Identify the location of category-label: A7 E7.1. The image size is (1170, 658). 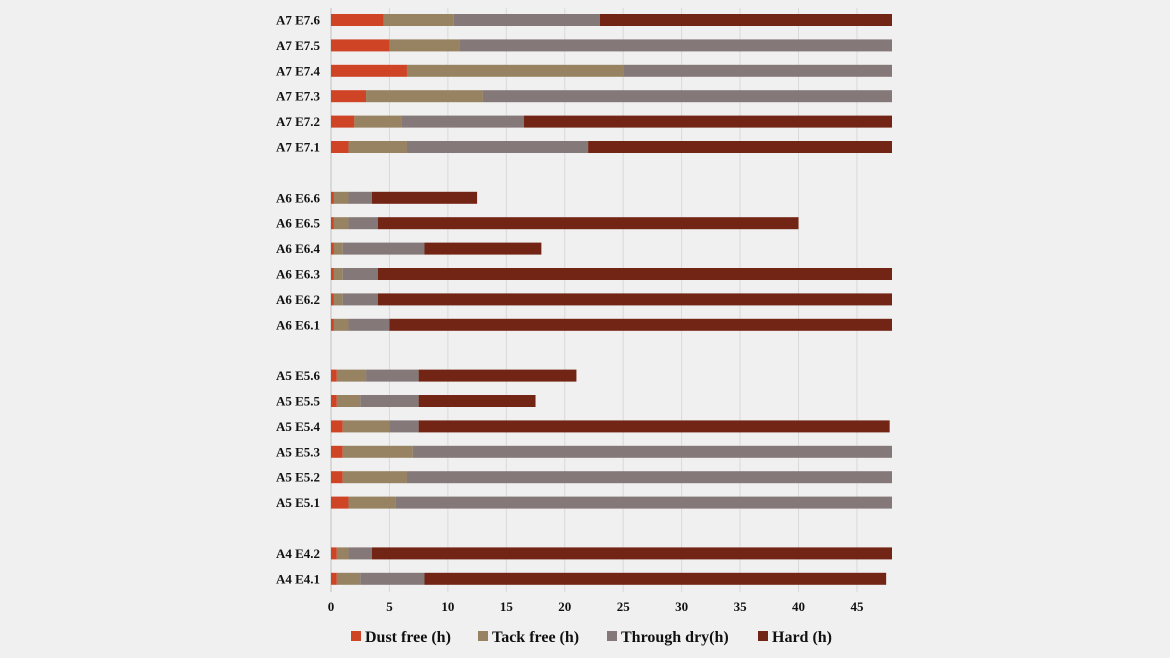
(298, 147).